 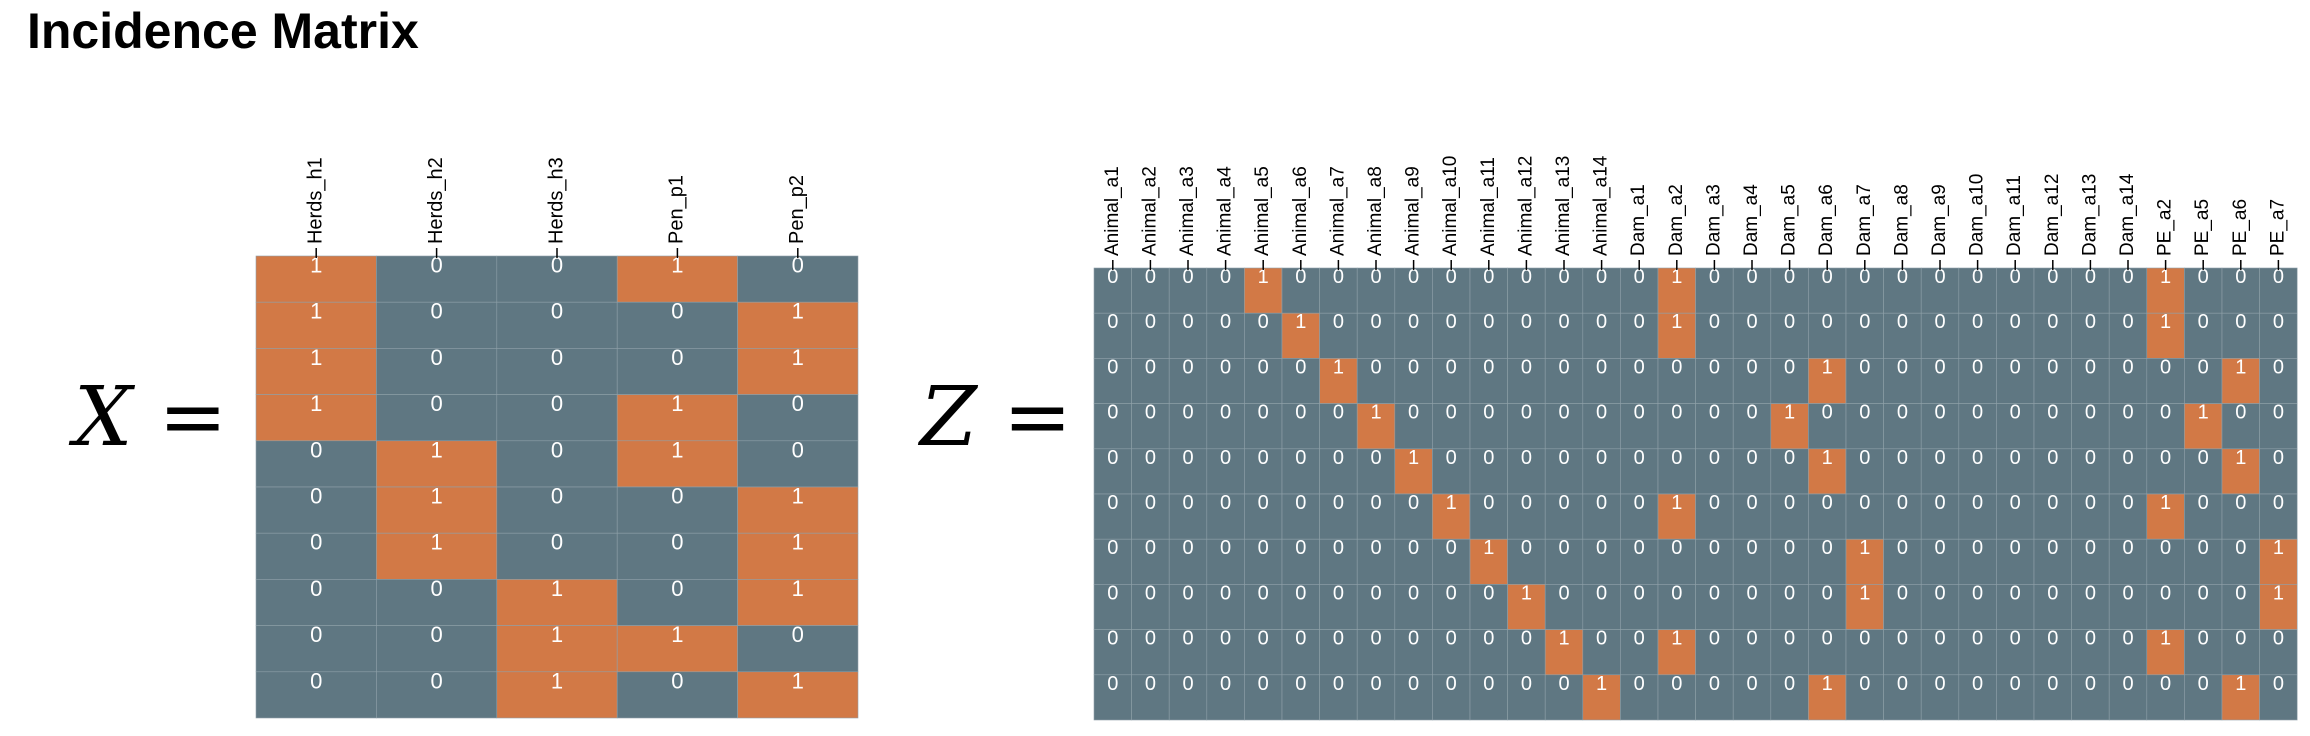 I want to click on matrix-z-cell-r2-c14, so click(x=1601, y=335).